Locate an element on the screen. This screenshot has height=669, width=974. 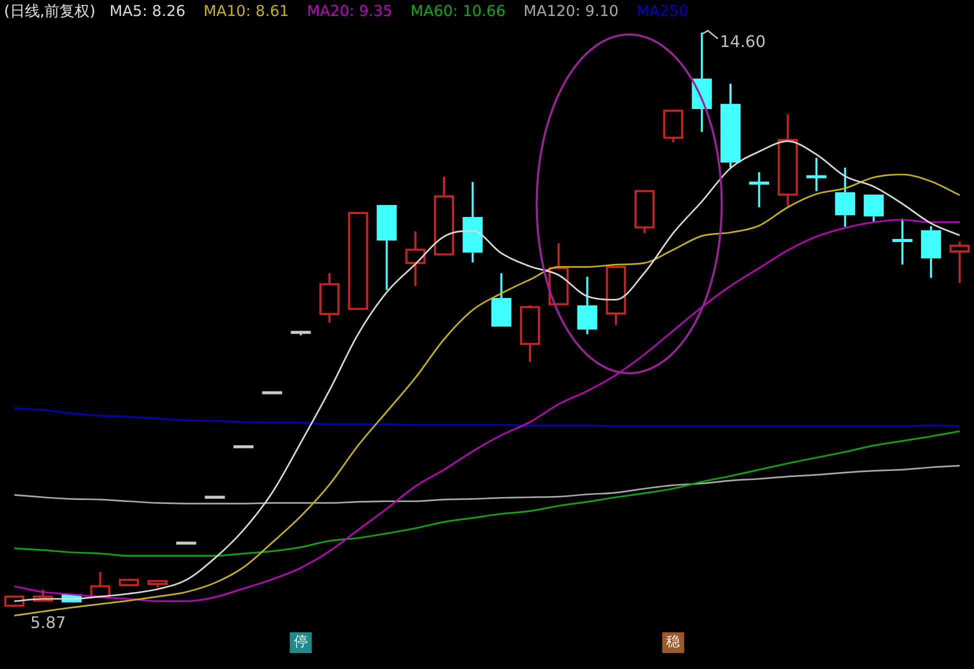
annotation: 14.60 is located at coordinates (743, 41).